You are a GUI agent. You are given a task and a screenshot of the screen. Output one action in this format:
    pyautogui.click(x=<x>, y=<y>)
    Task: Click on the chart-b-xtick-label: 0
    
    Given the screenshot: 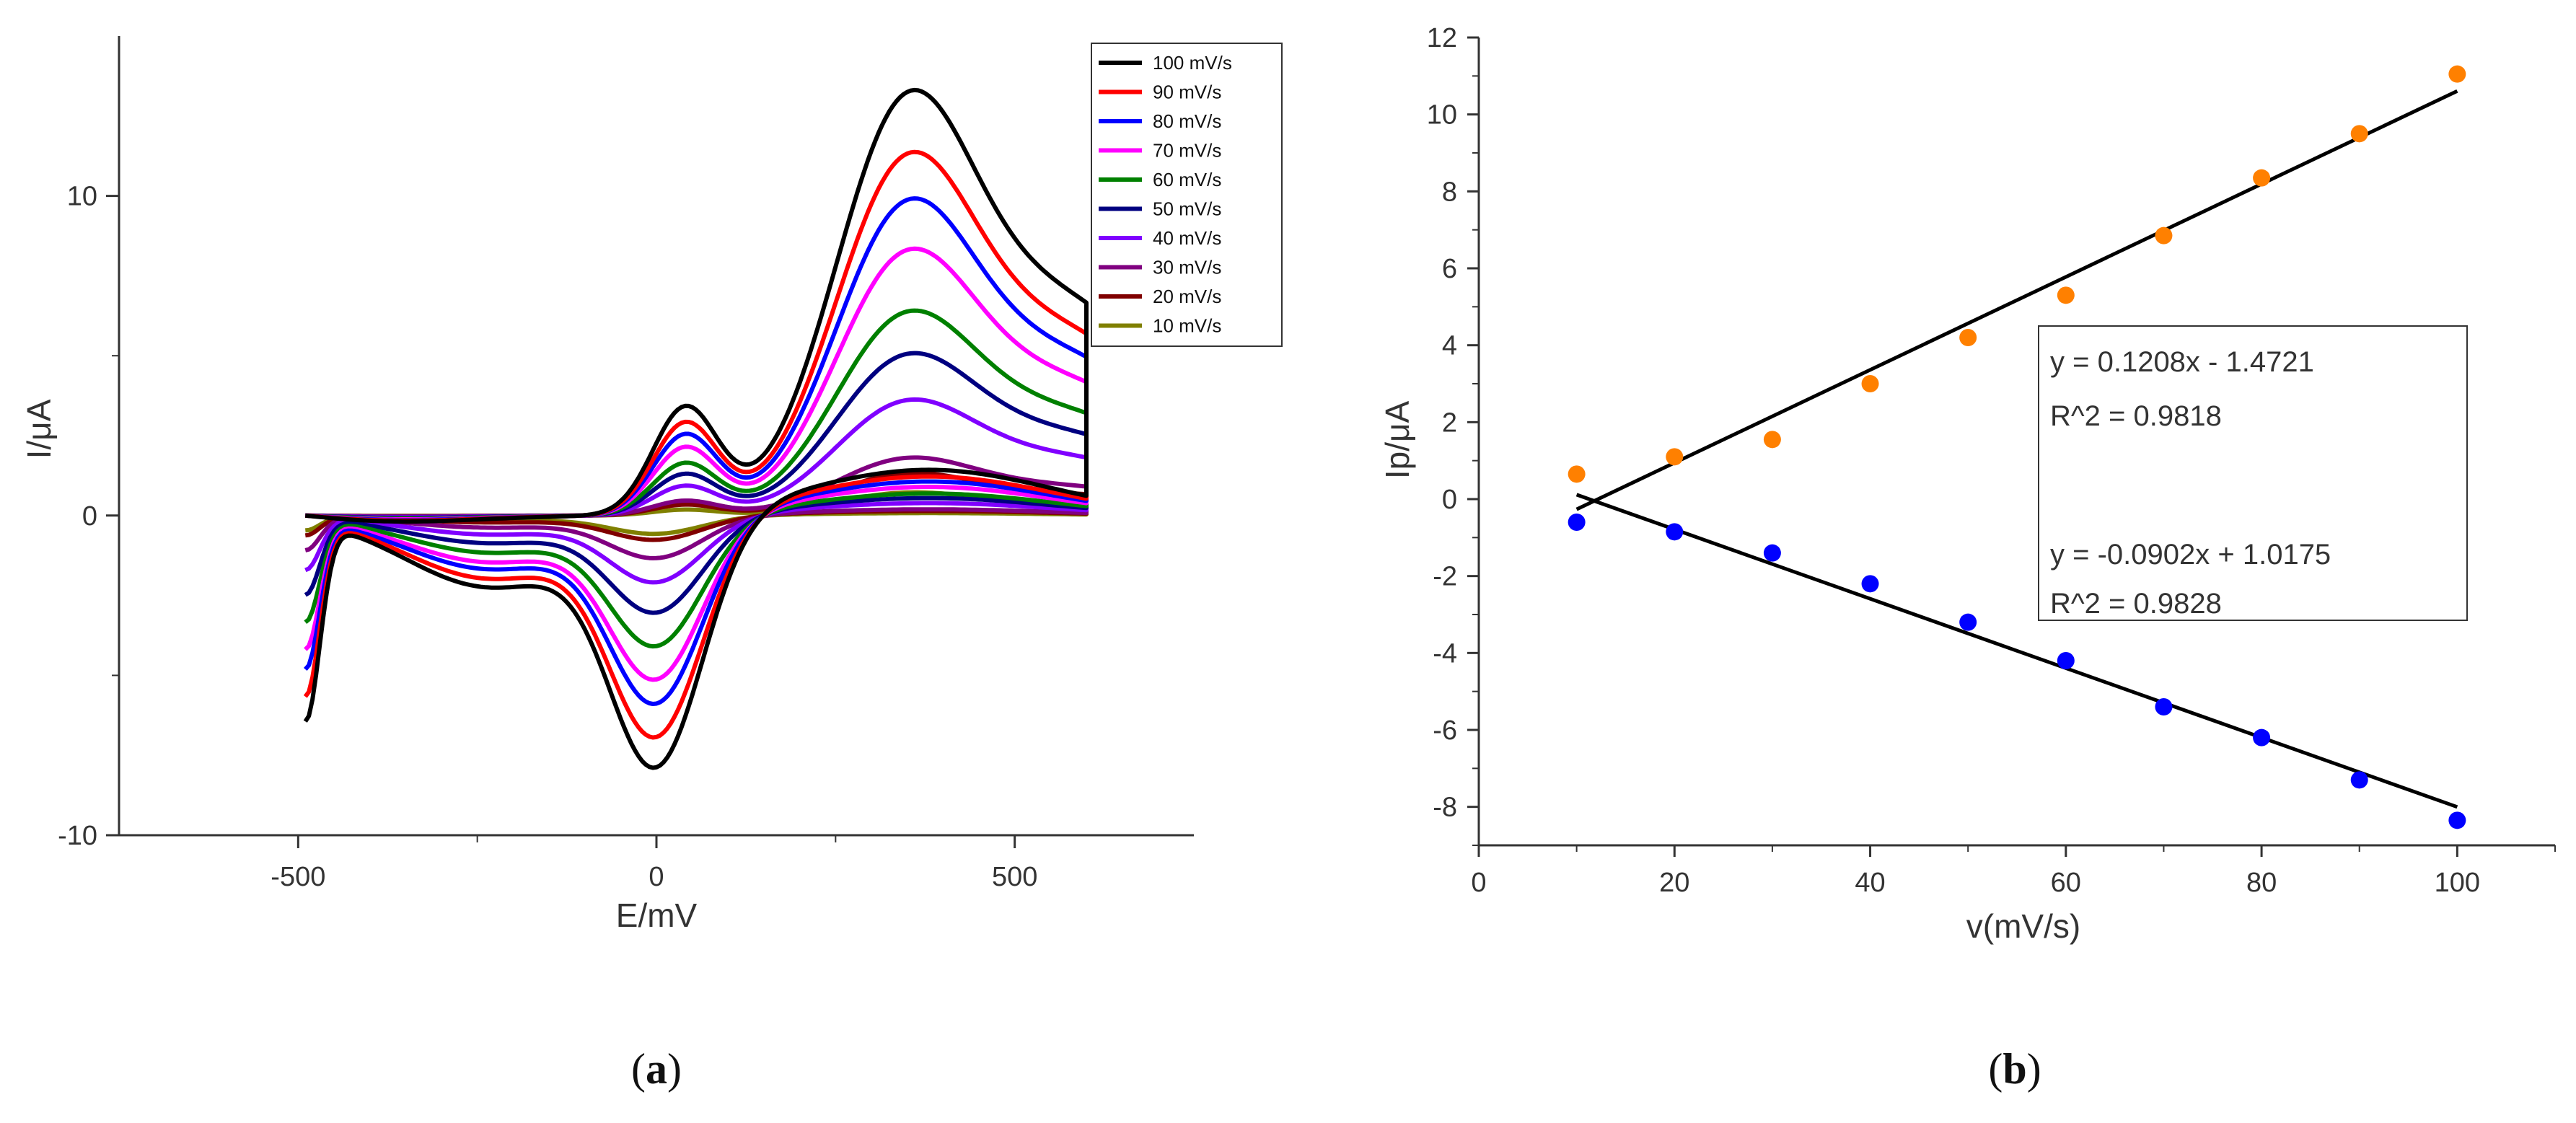 What is the action you would take?
    pyautogui.click(x=1478, y=883)
    